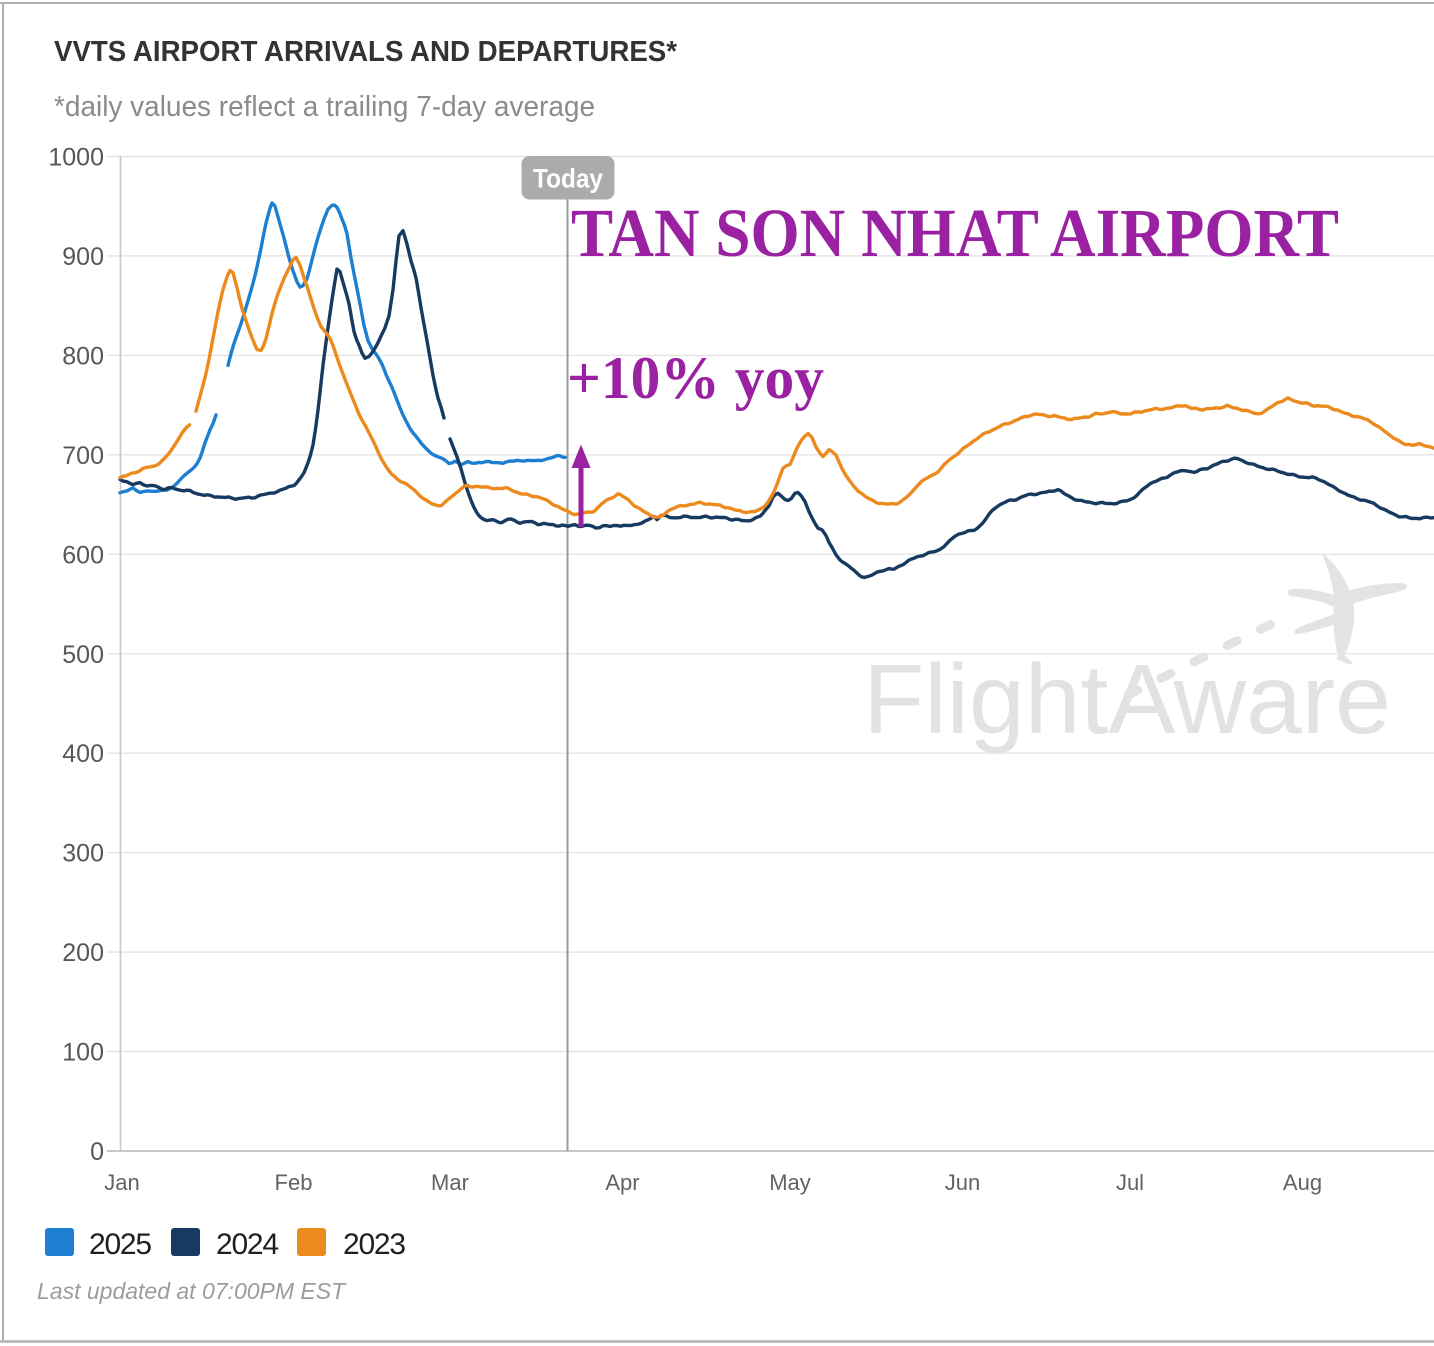 This screenshot has width=1434, height=1346. I want to click on svg-text: 100, so click(83, 1053).